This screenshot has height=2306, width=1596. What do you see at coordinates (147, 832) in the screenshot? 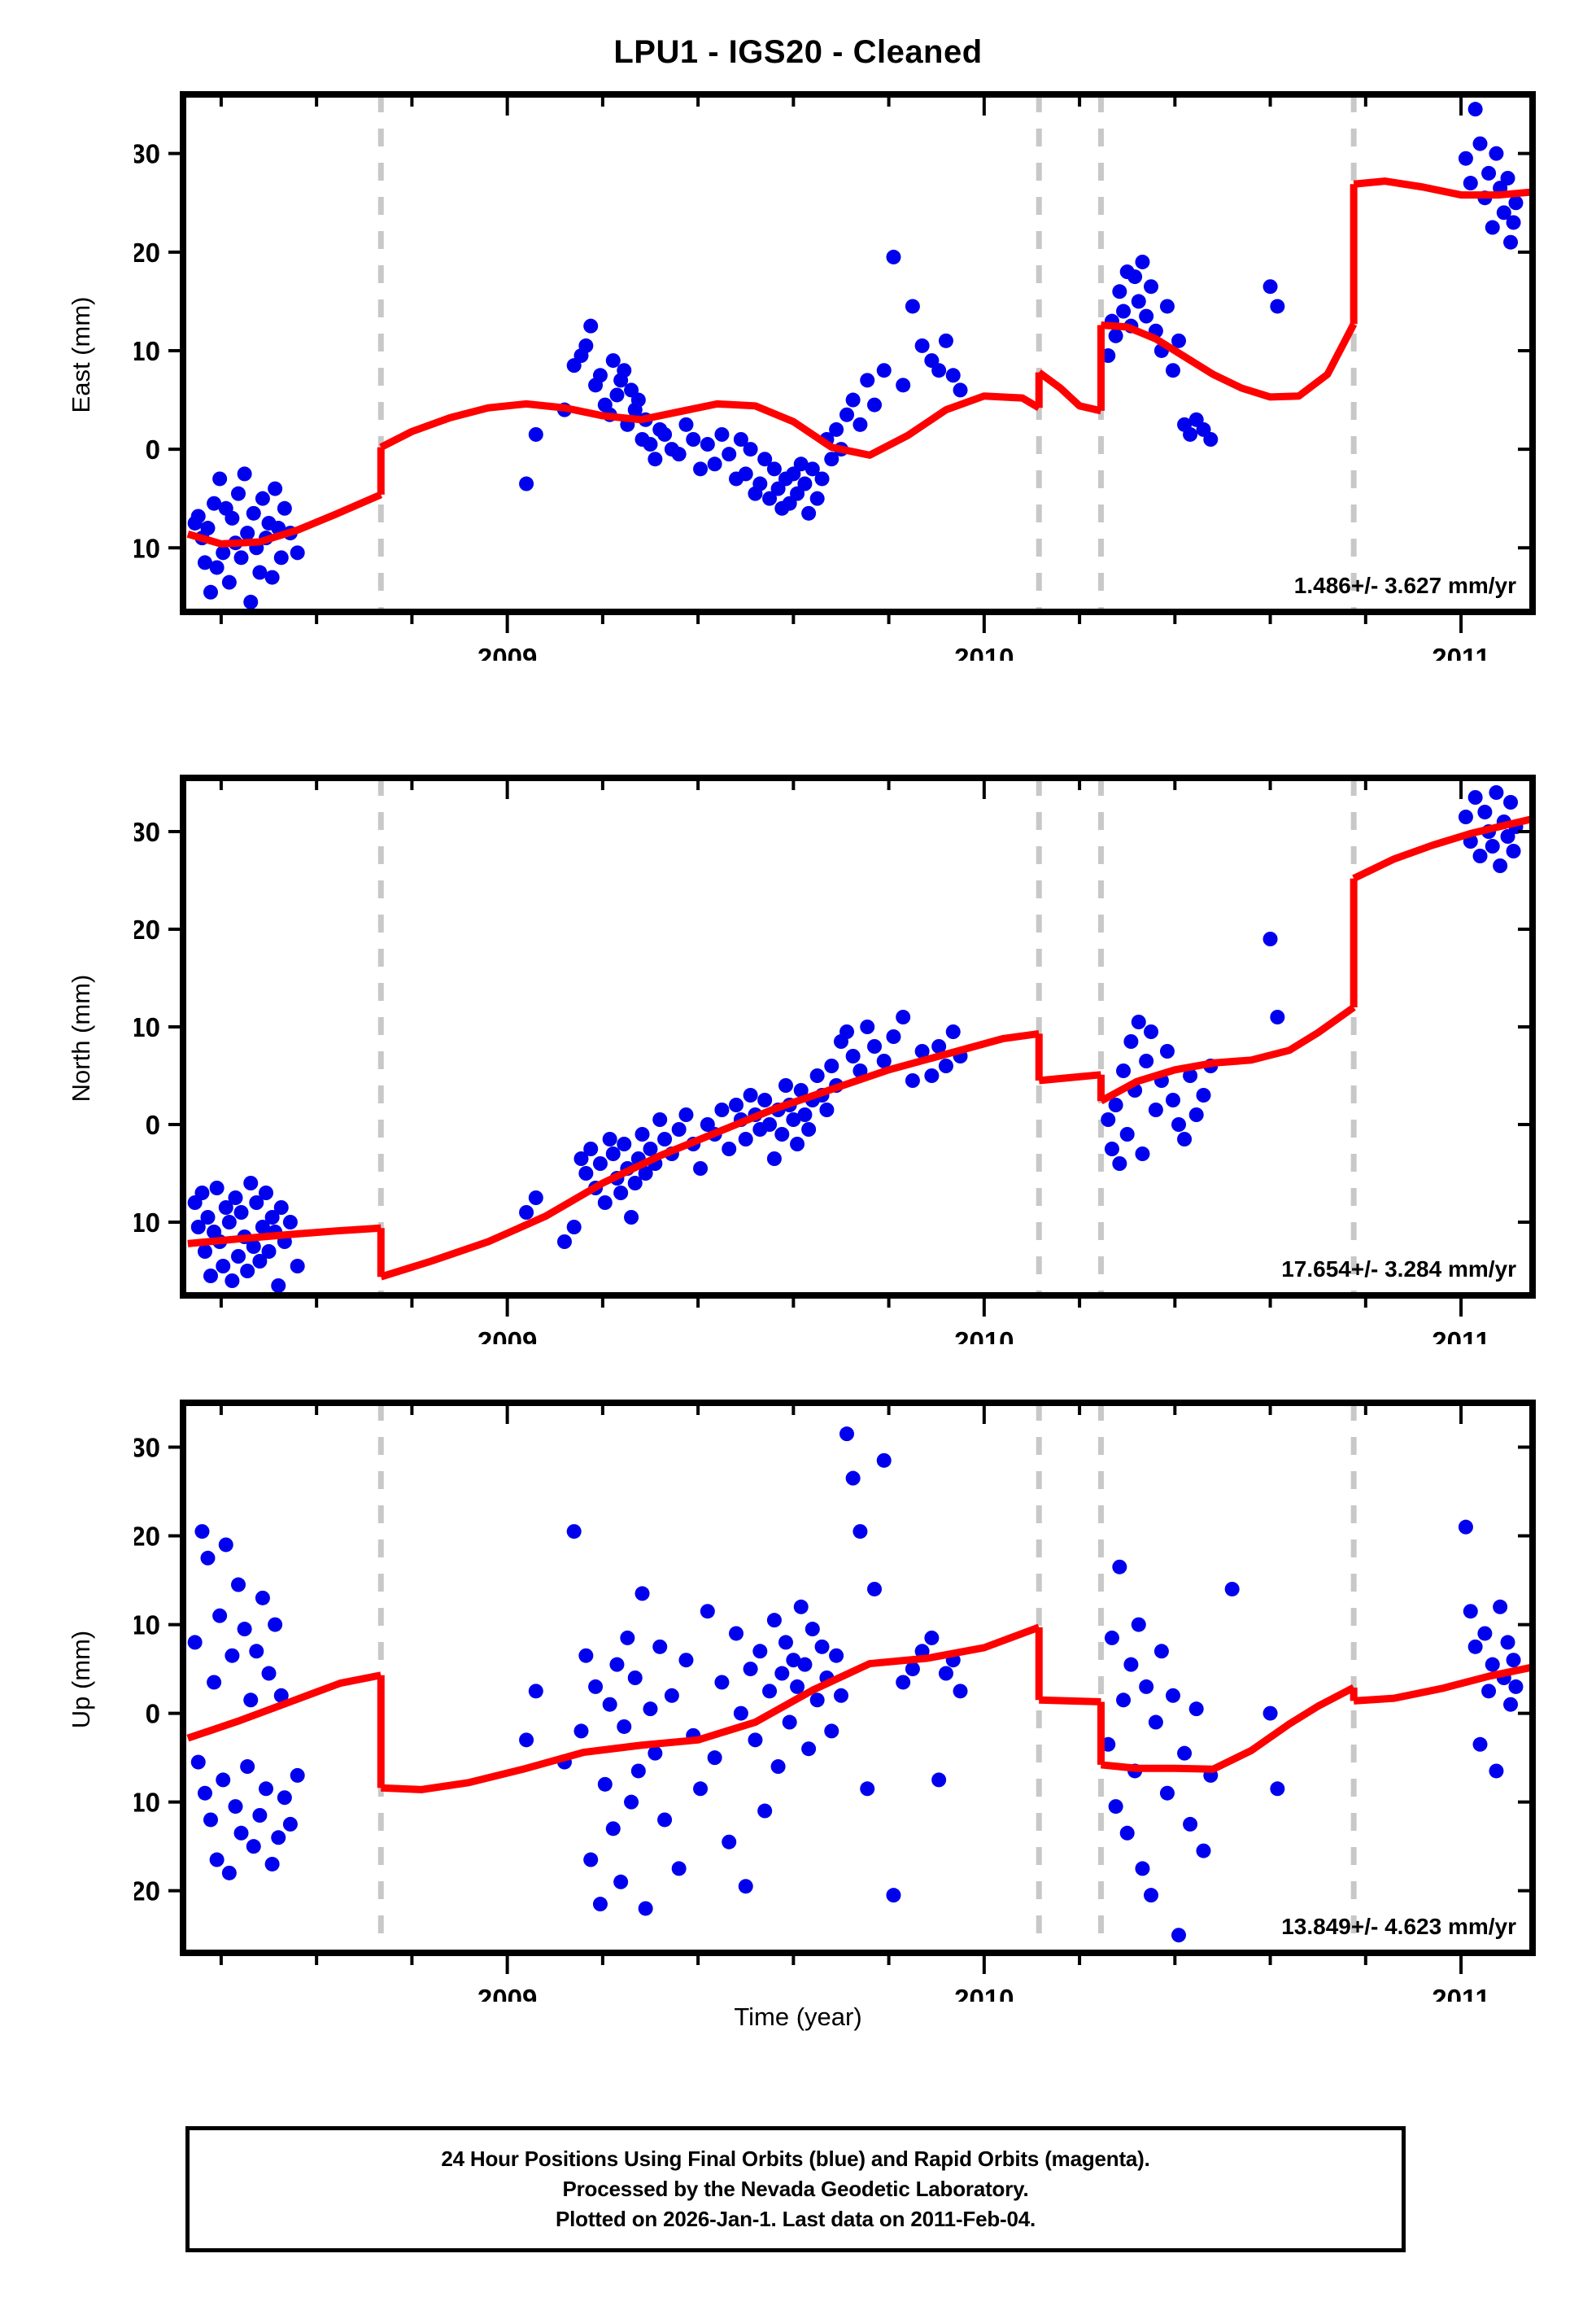
I see `y-tick-label: 30` at bounding box center [147, 832].